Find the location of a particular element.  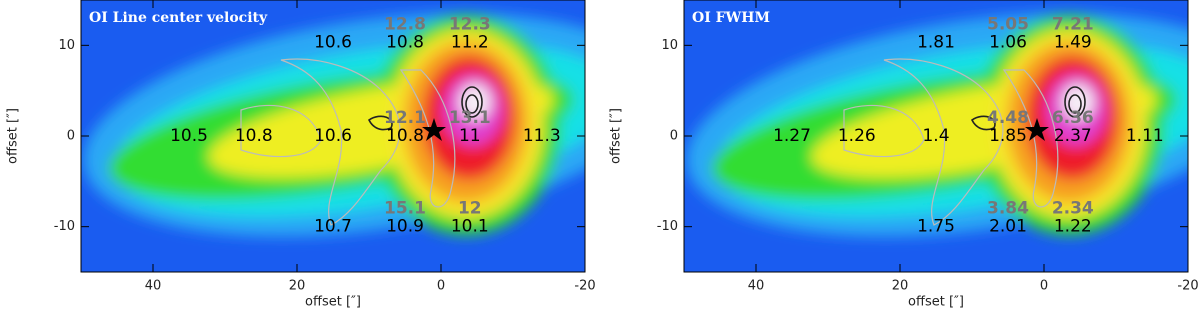

panel-title: OI FWHM is located at coordinates (731, 18).